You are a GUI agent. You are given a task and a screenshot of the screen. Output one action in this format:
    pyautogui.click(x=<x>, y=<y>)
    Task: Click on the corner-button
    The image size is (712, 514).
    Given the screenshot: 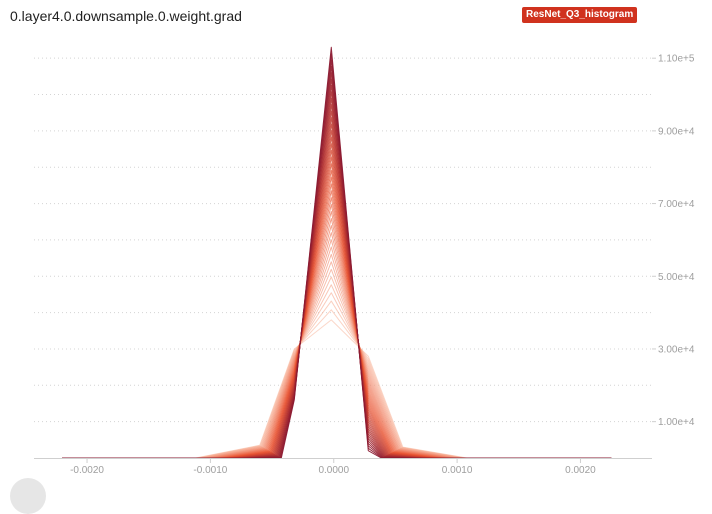 What is the action you would take?
    pyautogui.click(x=28, y=496)
    